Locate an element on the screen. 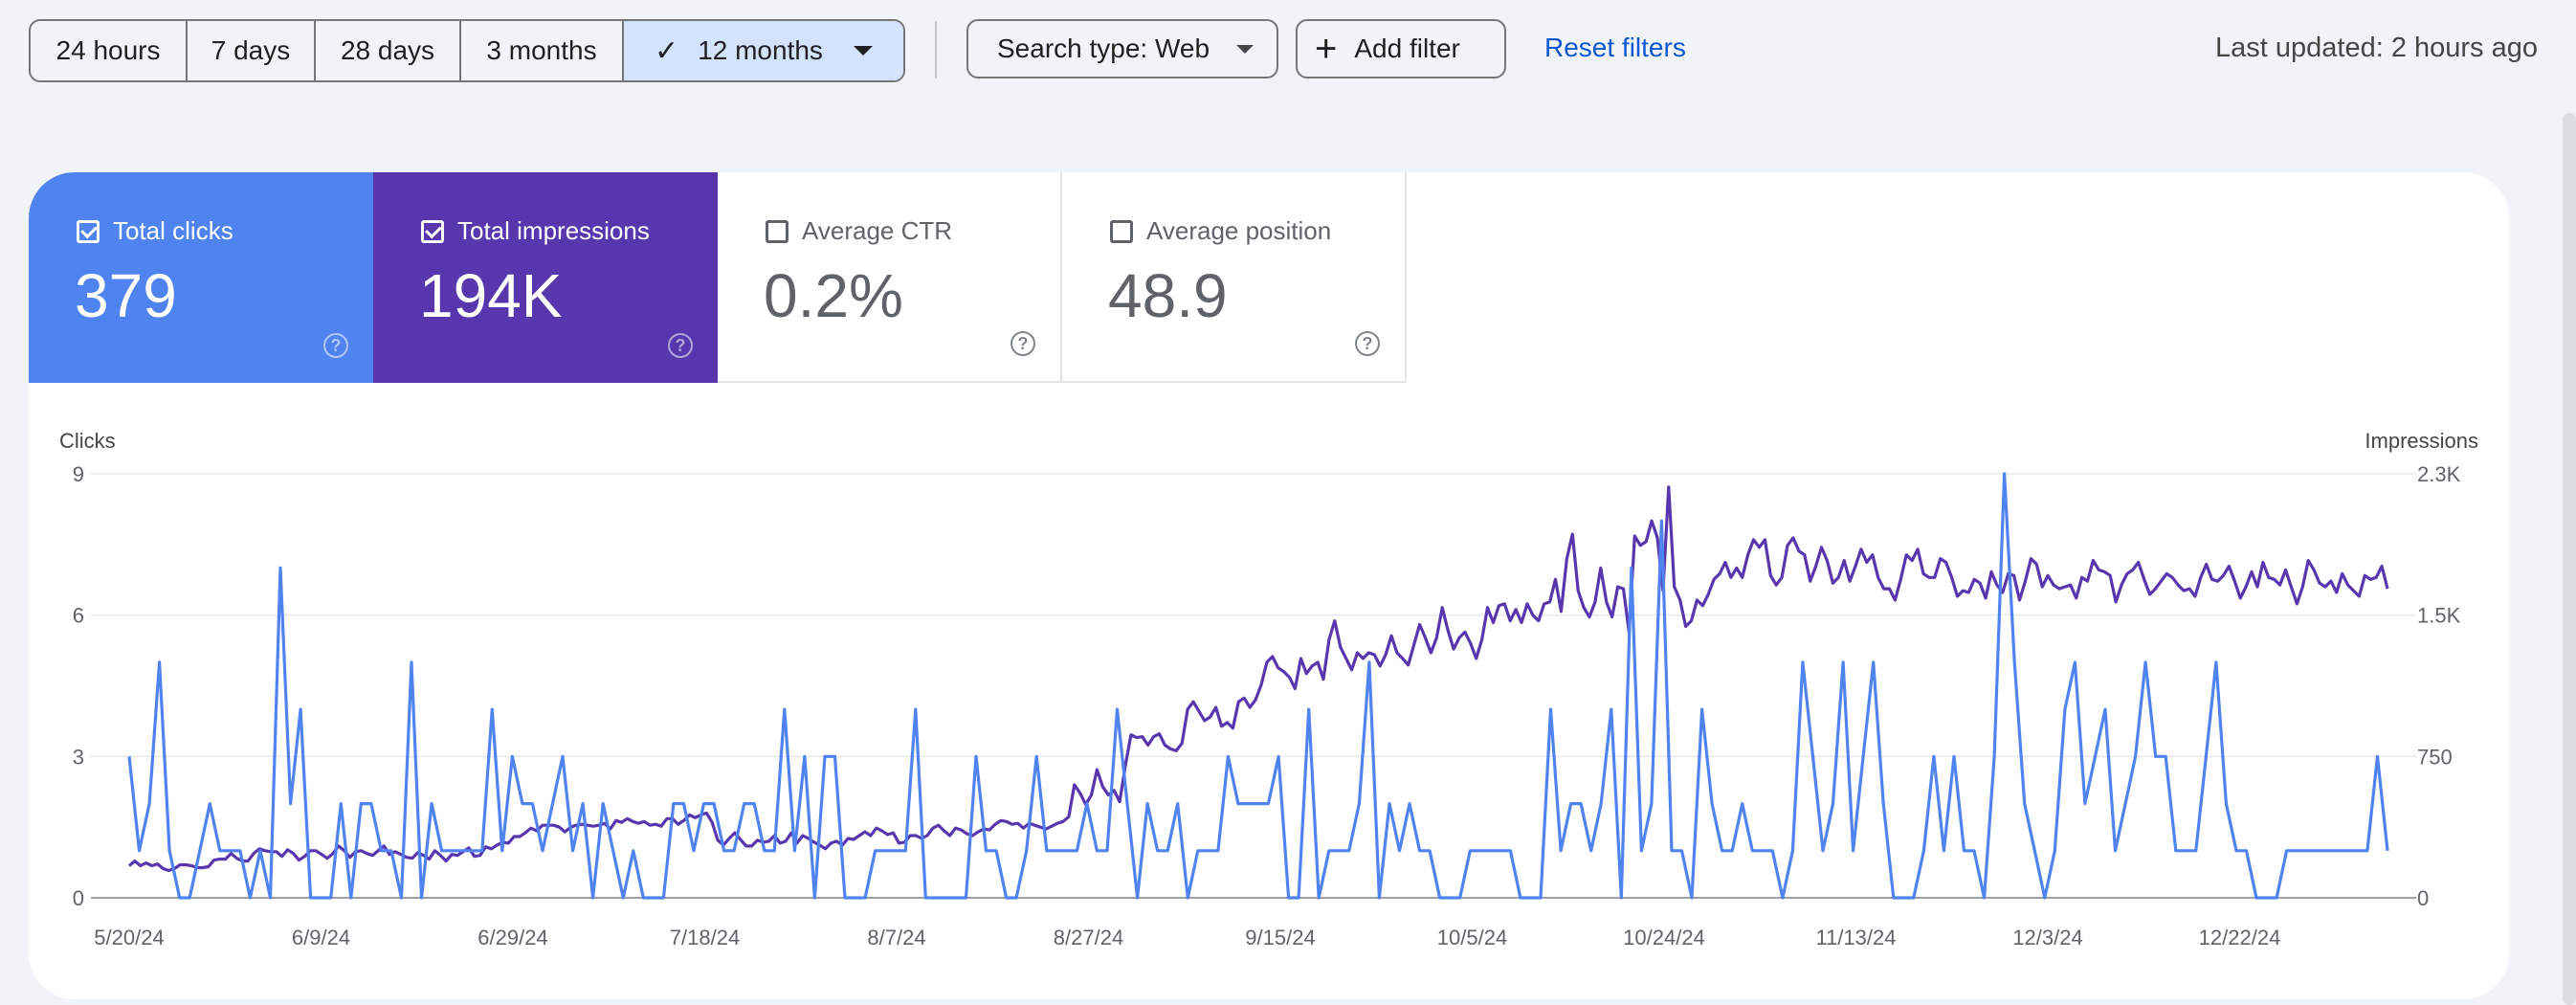 Image resolution: width=2576 pixels, height=1005 pixels. left-tick-label: 3 is located at coordinates (78, 757).